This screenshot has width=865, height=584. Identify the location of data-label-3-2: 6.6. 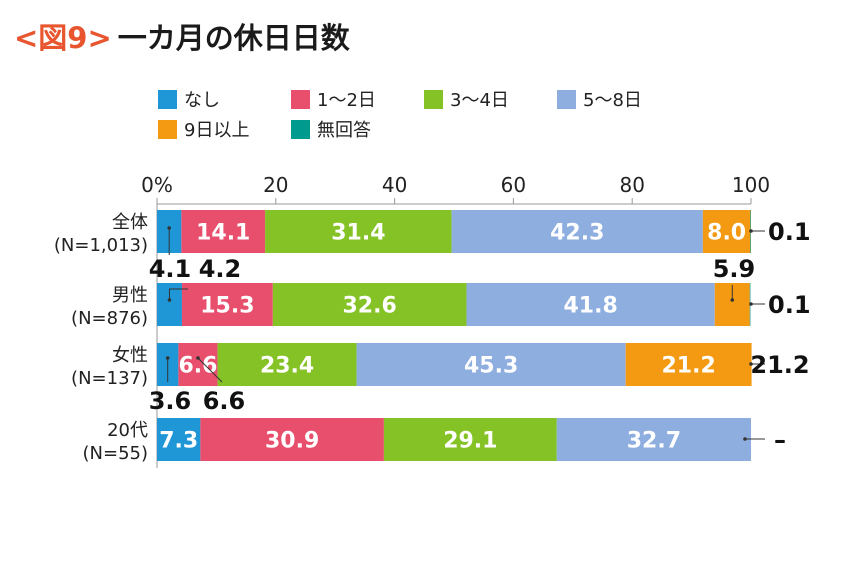
(224, 401).